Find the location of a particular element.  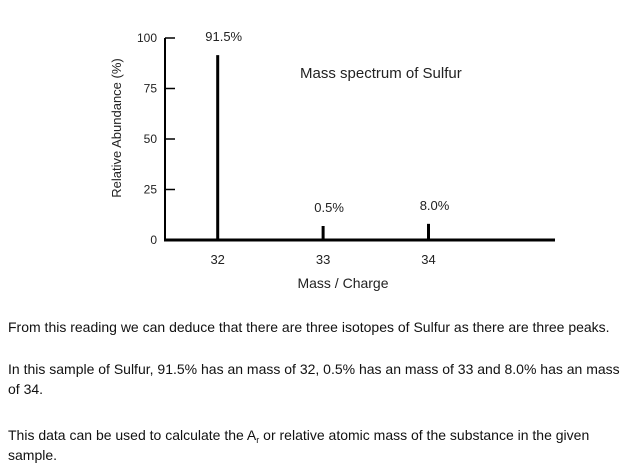

data-label: 8.0% is located at coordinates (435, 205).